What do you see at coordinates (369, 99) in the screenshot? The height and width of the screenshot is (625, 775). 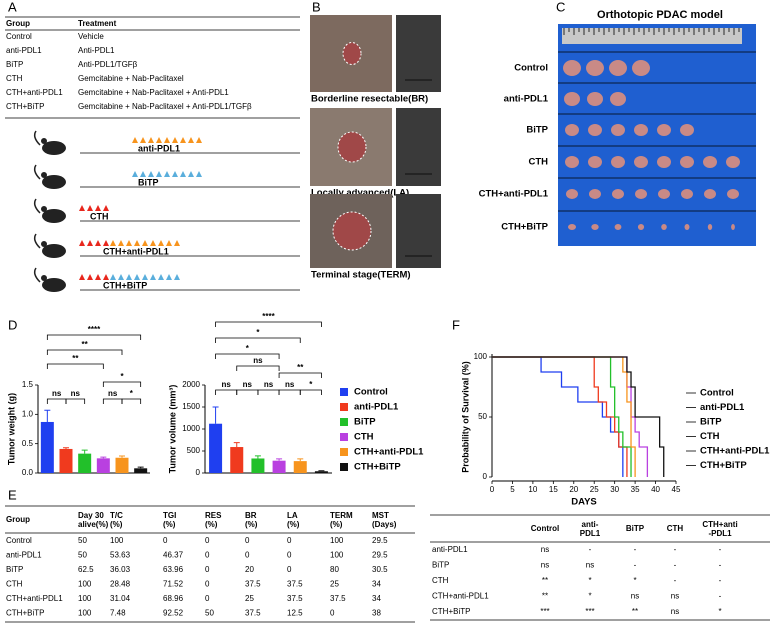 I see `photo-caption: Borderline resectable(BR)` at bounding box center [369, 99].